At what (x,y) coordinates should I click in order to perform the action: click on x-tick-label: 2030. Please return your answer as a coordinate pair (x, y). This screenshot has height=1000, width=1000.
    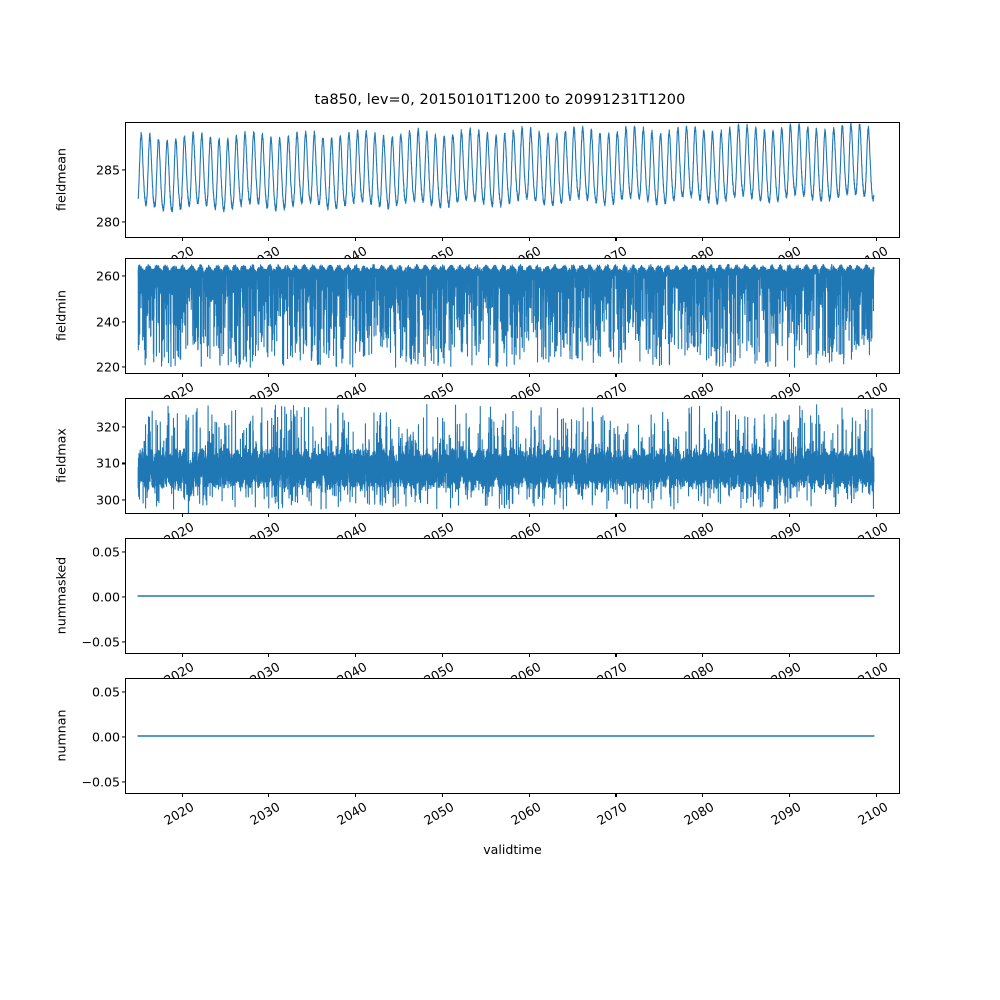
    Looking at the image, I should click on (265, 814).